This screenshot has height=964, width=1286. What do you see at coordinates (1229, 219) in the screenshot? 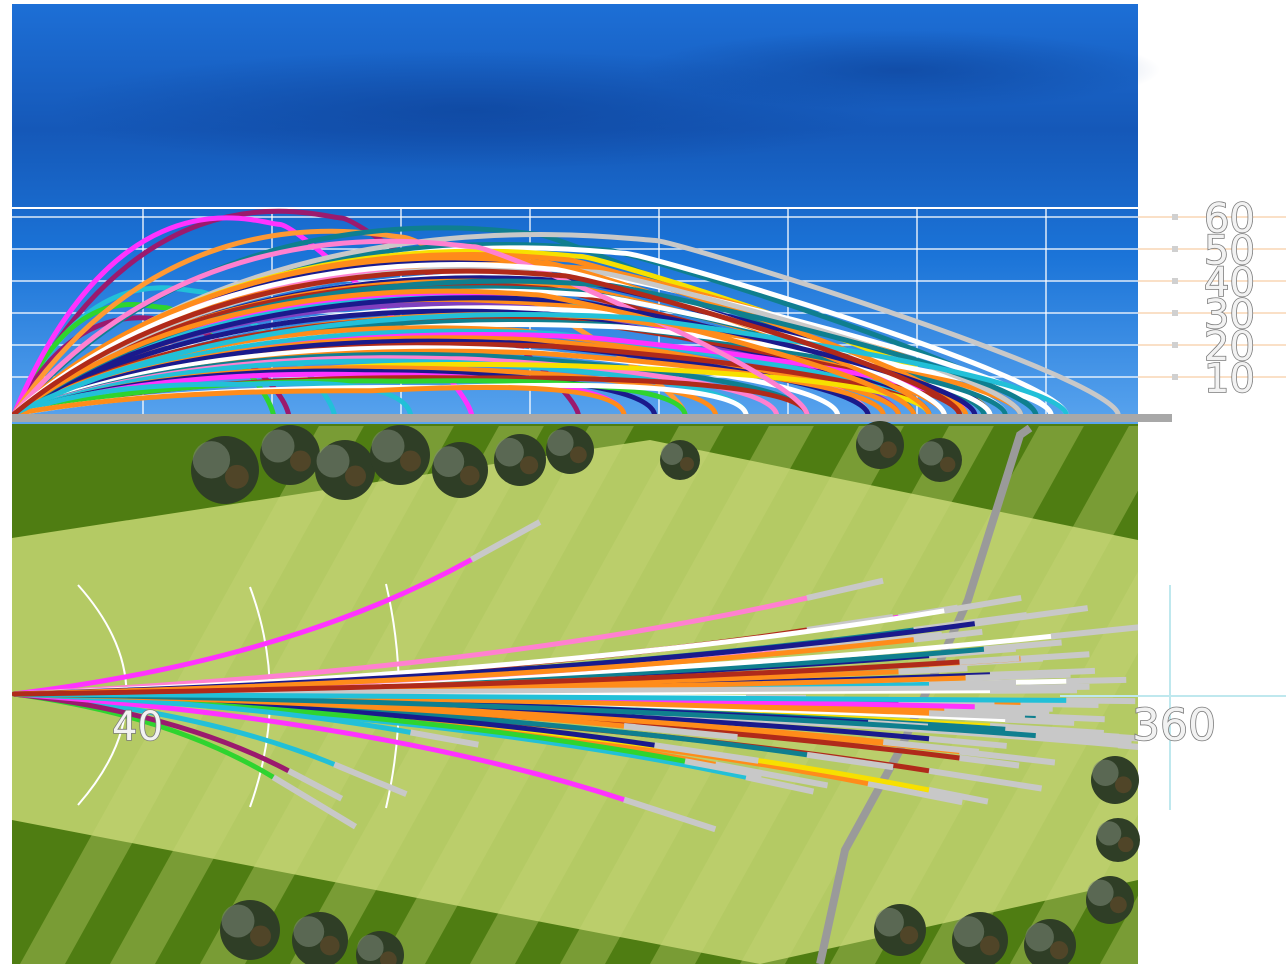
I see `height-tick-label: 60` at bounding box center [1229, 219].